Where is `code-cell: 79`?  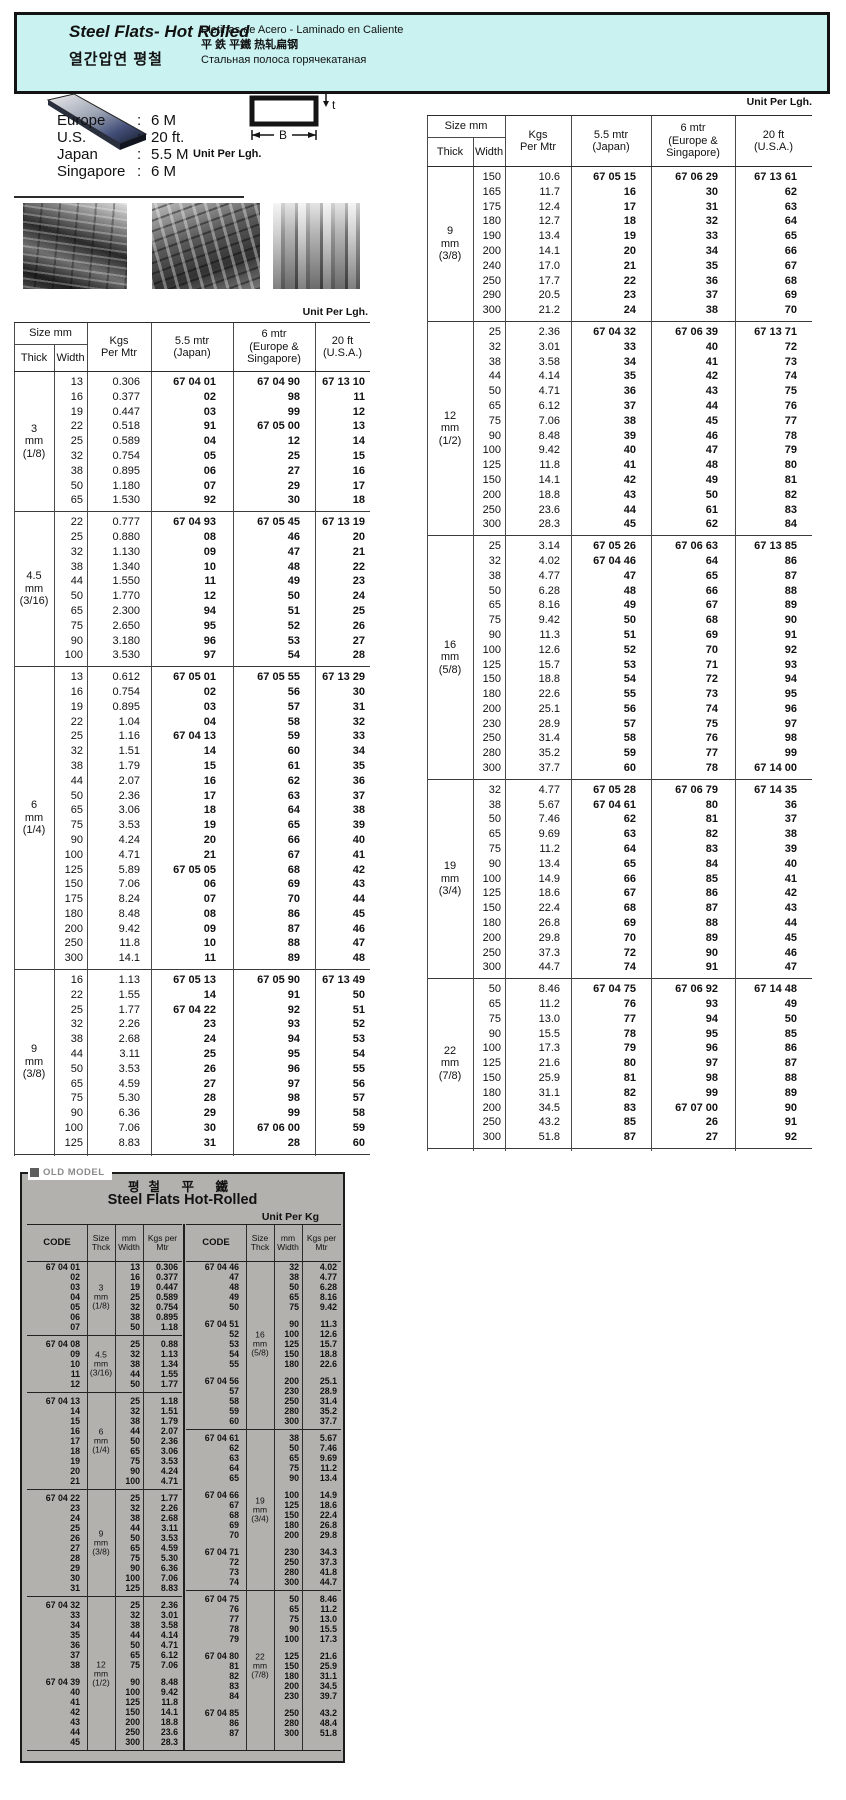
code-cell: 79 is located at coordinates (234, 1639).